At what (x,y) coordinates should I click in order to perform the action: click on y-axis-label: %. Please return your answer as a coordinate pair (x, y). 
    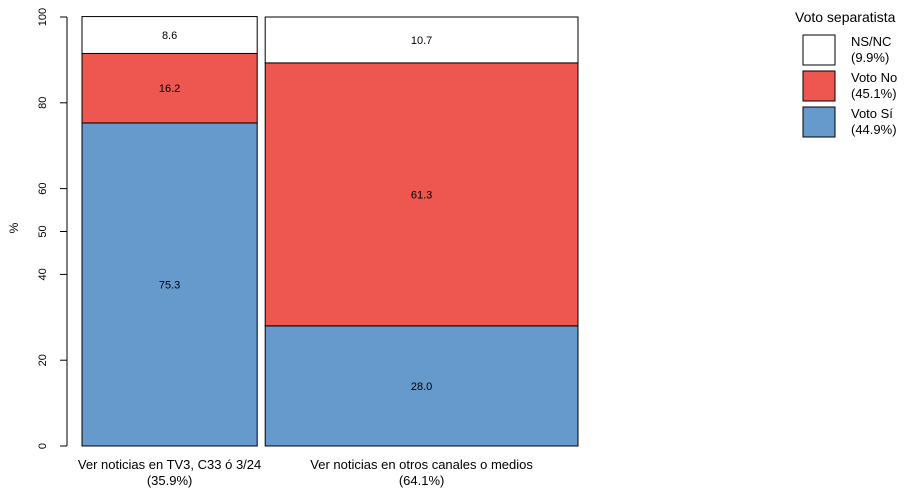
    Looking at the image, I should click on (14, 227).